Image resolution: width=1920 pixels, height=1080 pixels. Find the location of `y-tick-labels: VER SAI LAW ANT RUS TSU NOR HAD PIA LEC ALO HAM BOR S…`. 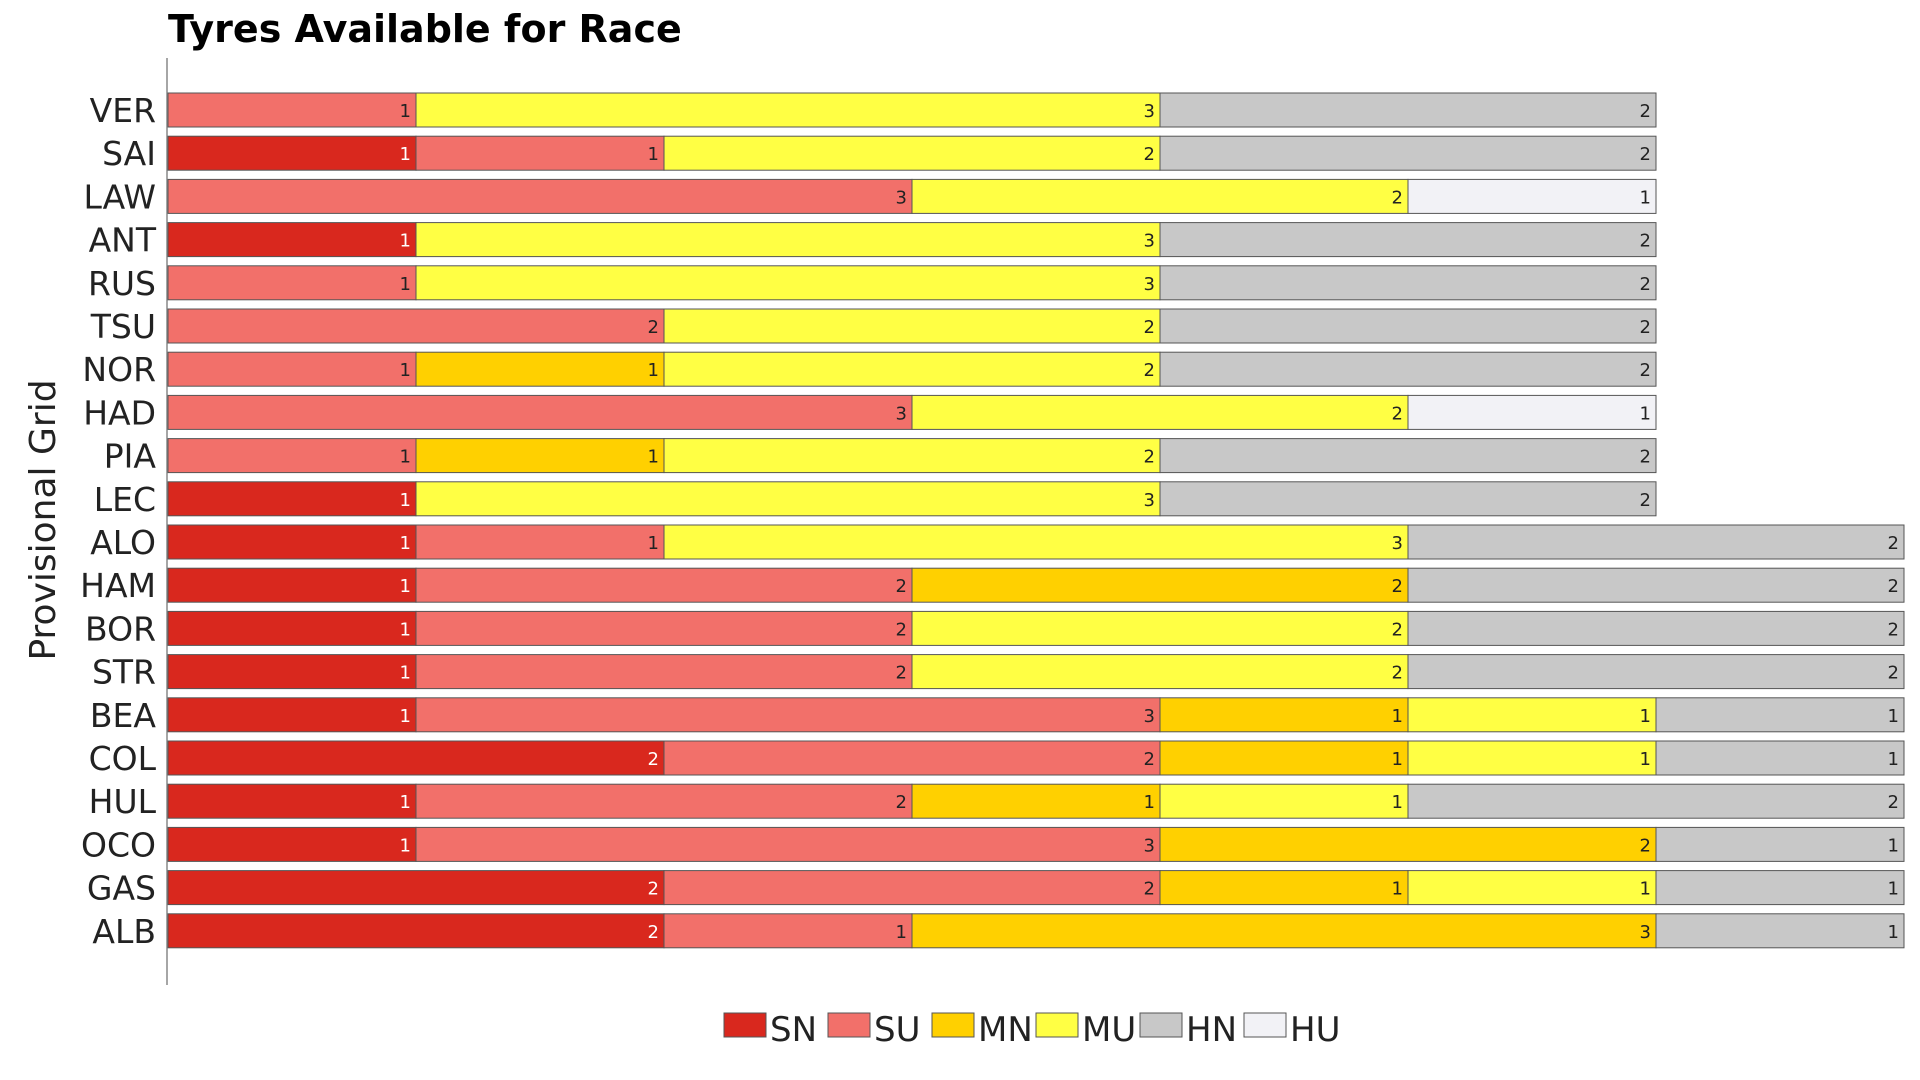

y-tick-labels: VER SAI LAW ANT RUS TSU NOR HAD PIA LEC ALO HAM BOR S… is located at coordinates (118, 521).